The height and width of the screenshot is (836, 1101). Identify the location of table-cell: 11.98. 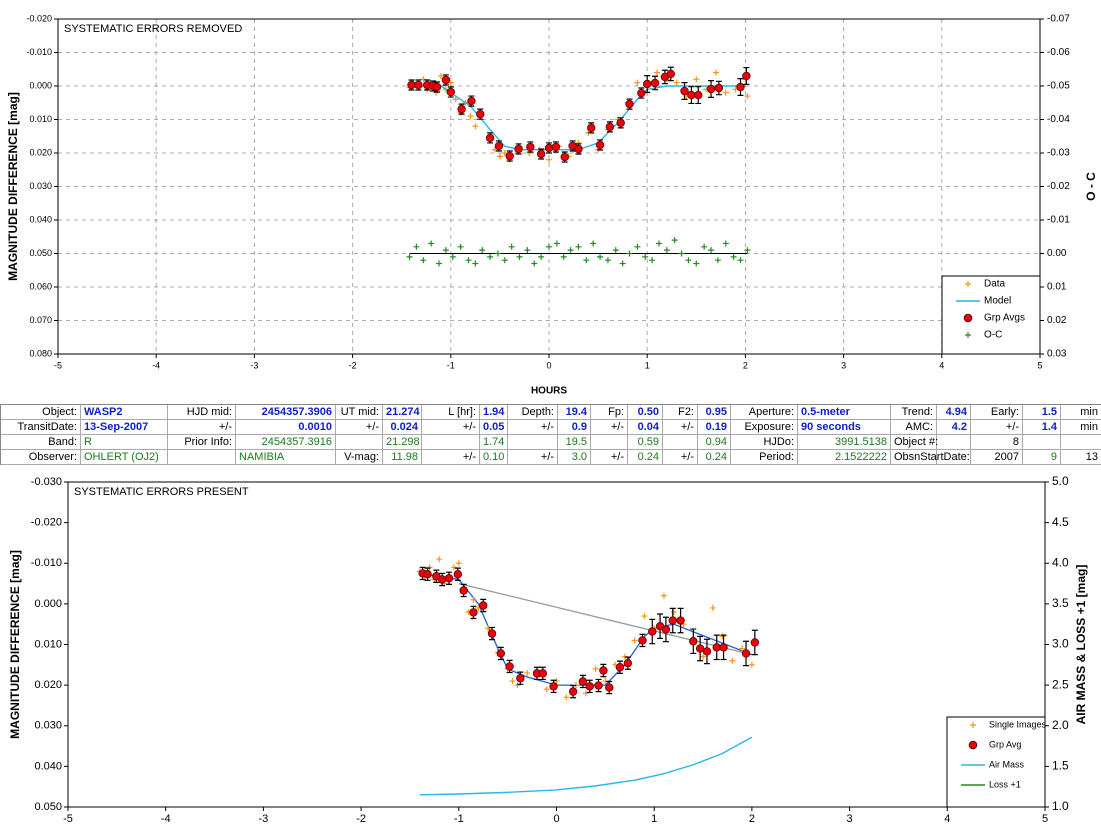
(402, 457).